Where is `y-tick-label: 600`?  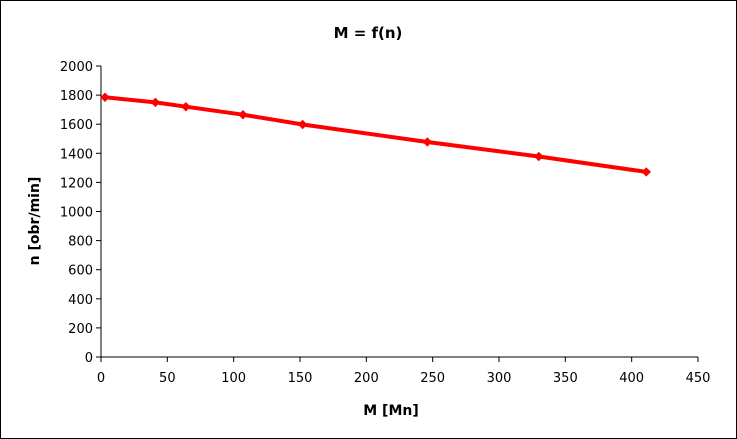 y-tick-label: 600 is located at coordinates (80, 271).